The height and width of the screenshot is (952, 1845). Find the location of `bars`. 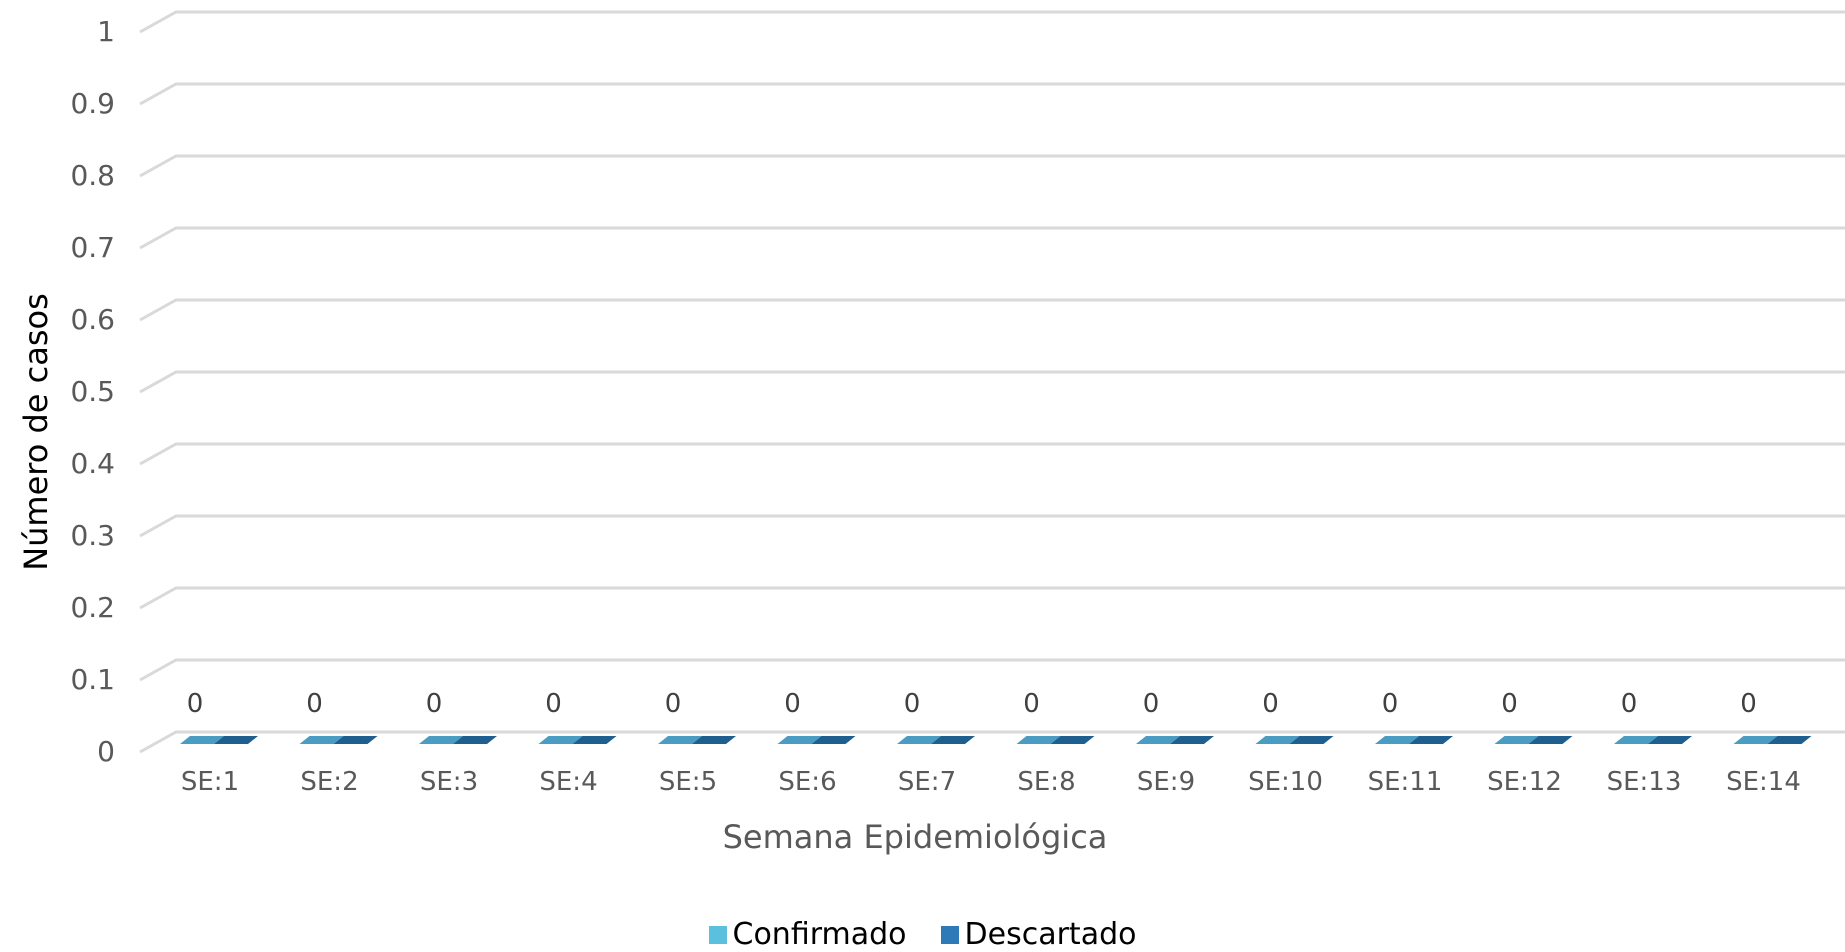

bars is located at coordinates (996, 740).